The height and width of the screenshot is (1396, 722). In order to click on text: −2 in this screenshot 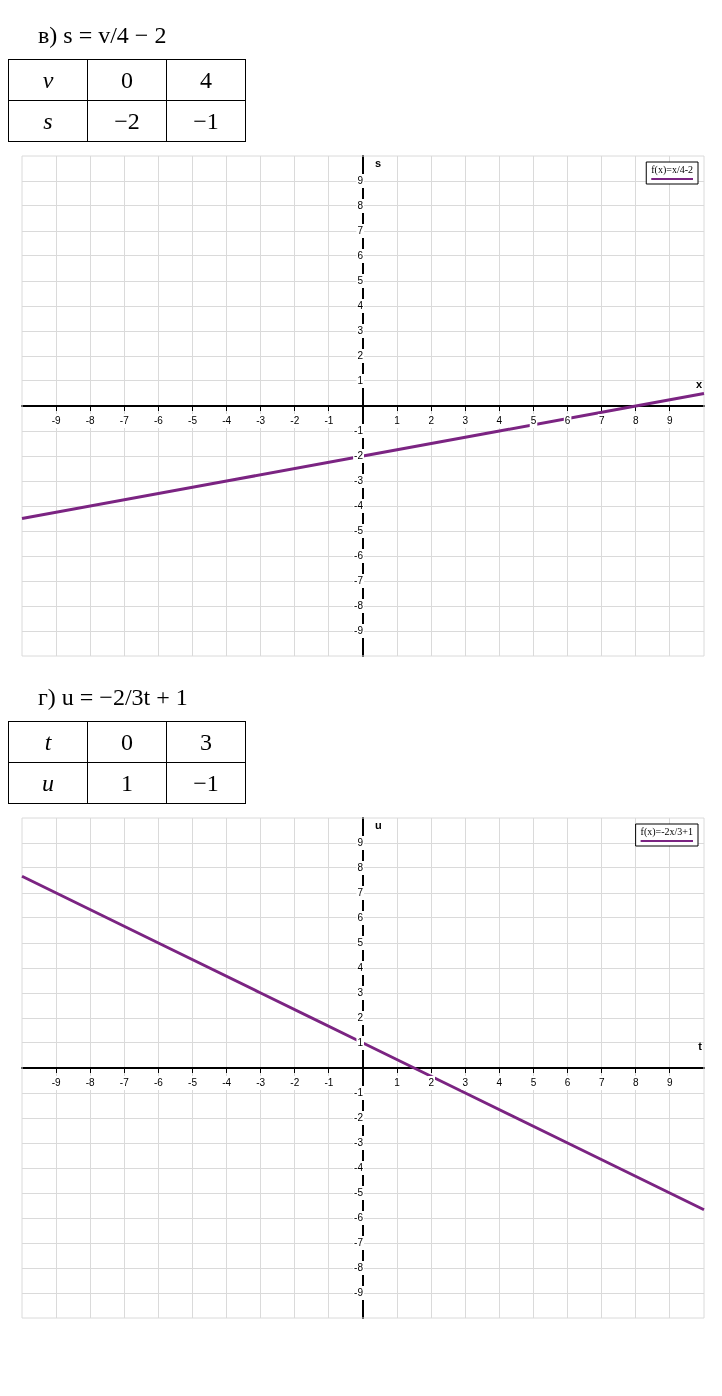, I will do `click(127, 121)`.